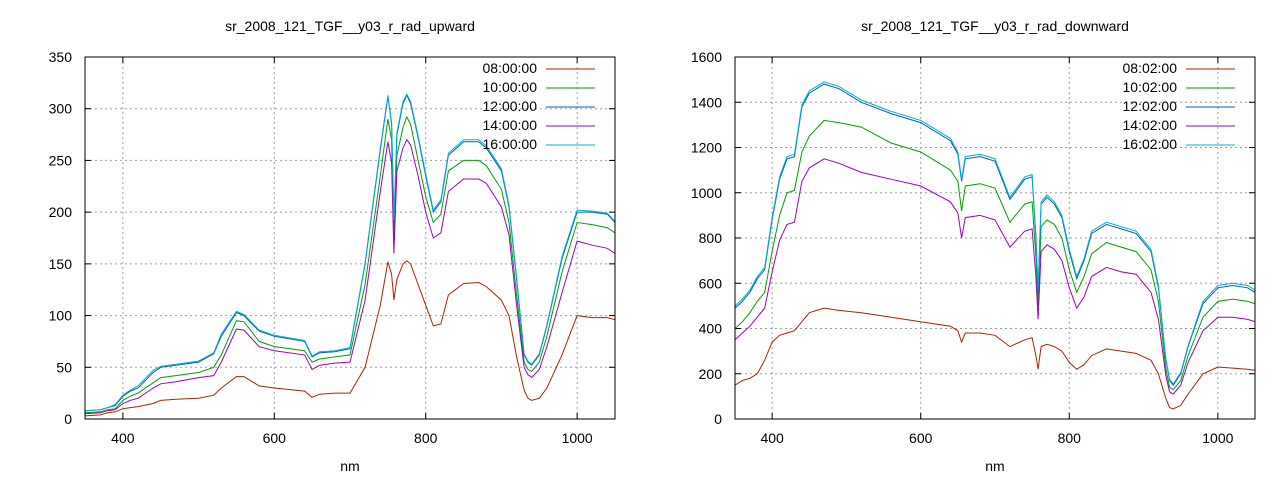 This screenshot has height=485, width=1280. I want to click on y-tick-label: 100, so click(61, 316).